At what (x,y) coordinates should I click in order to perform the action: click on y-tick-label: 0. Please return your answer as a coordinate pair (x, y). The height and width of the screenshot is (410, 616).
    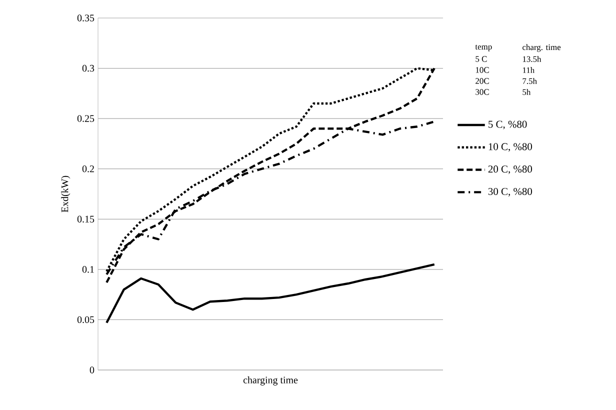
    Looking at the image, I should click on (92, 370).